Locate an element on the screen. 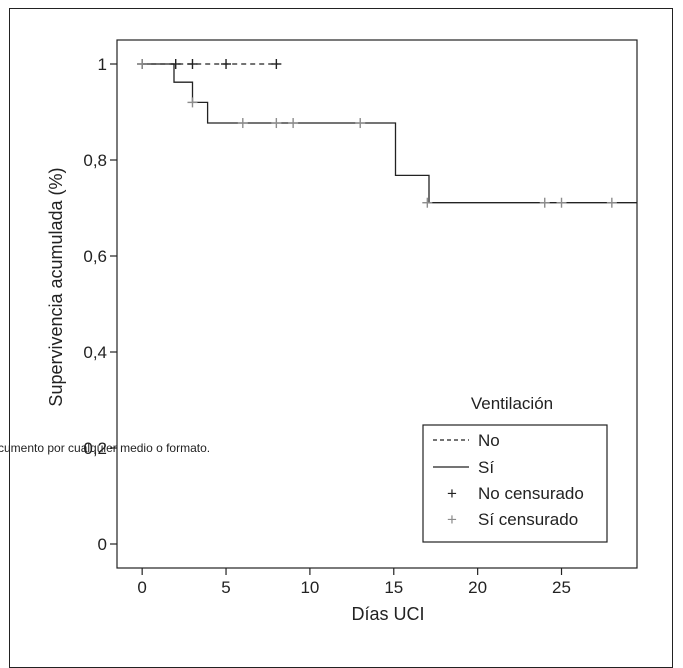 The height and width of the screenshot is (668, 683). y-tick-label: 0,8 is located at coordinates (95, 160).